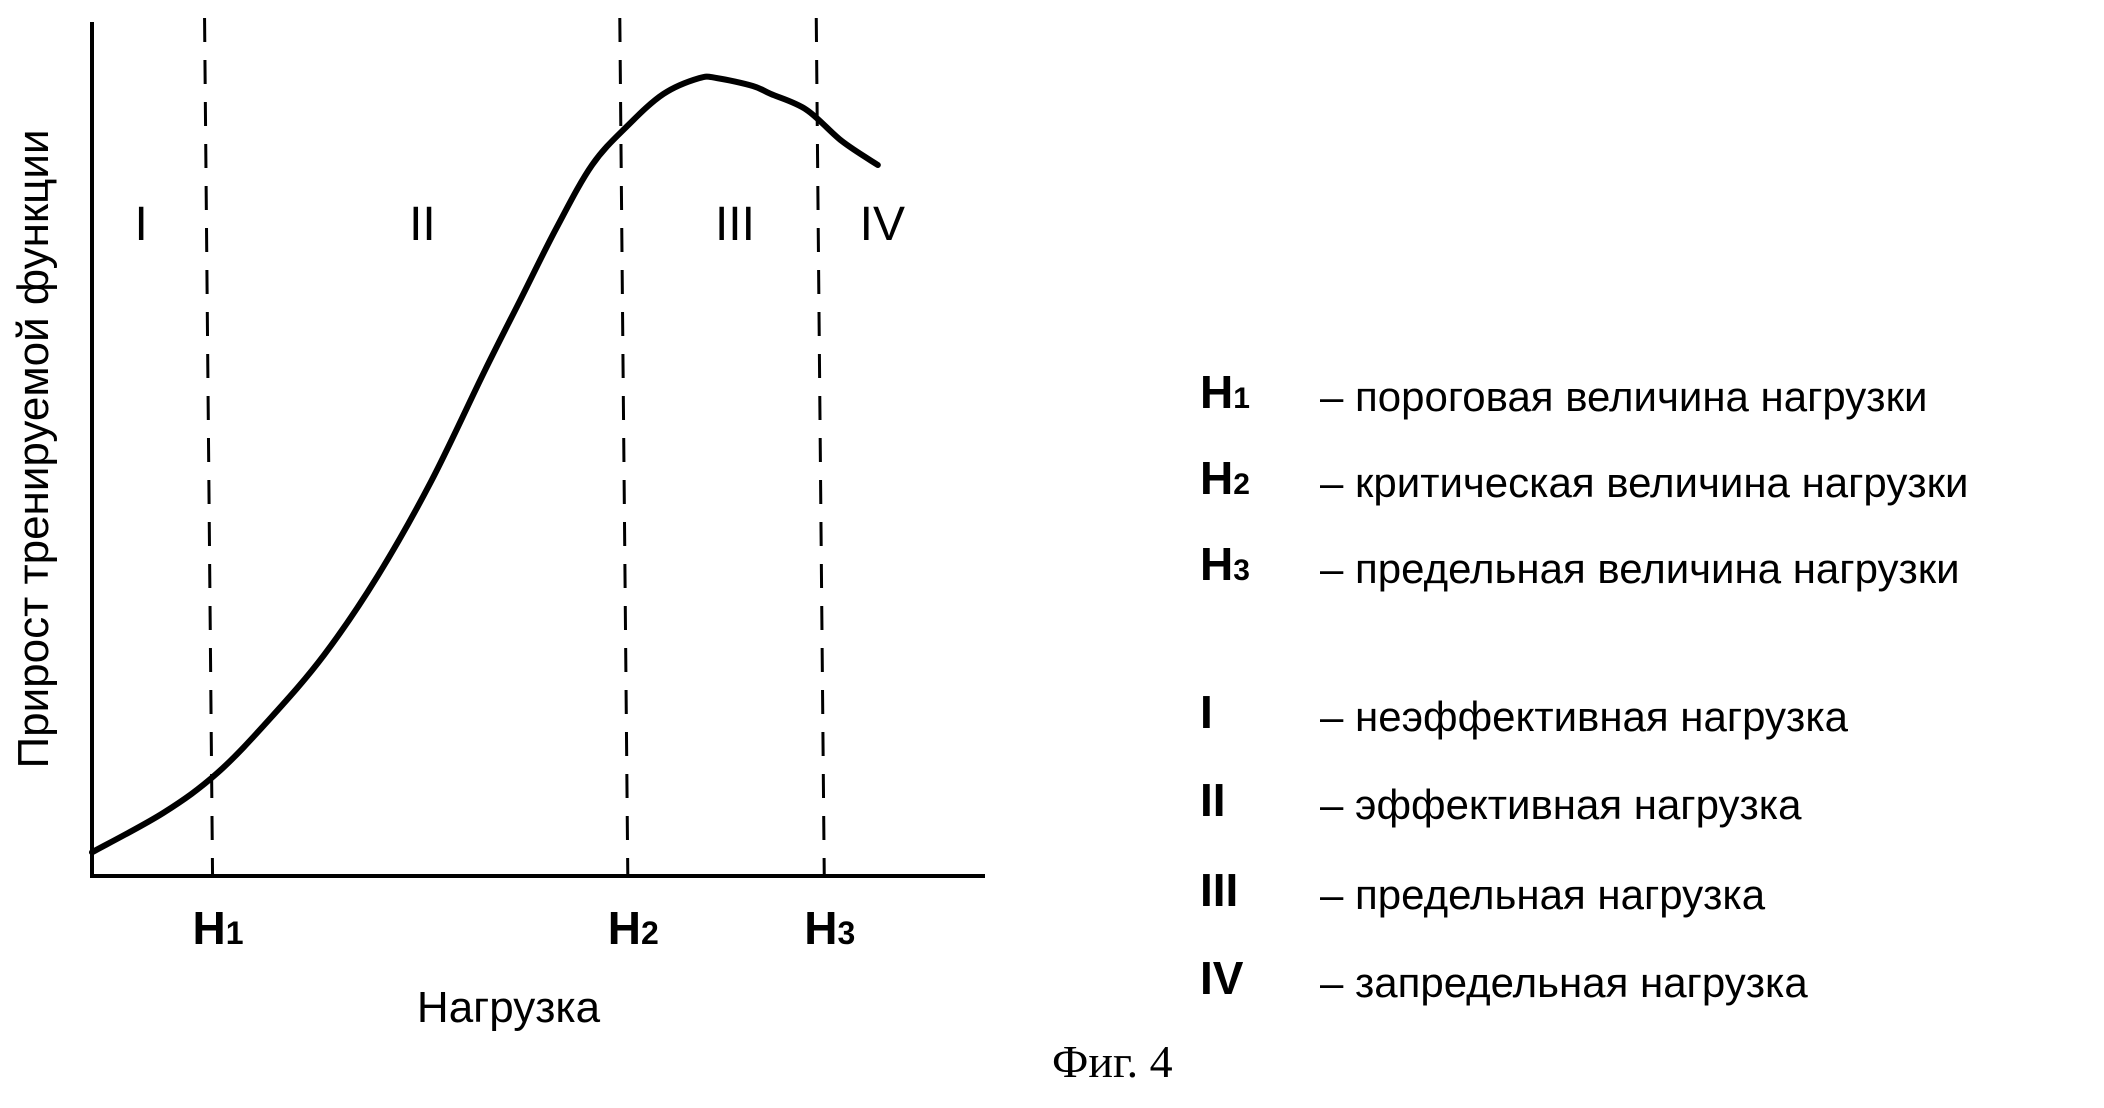 This screenshot has width=2104, height=1108. What do you see at coordinates (509, 1007) in the screenshot?
I see `x-axis-label: Нагрузка` at bounding box center [509, 1007].